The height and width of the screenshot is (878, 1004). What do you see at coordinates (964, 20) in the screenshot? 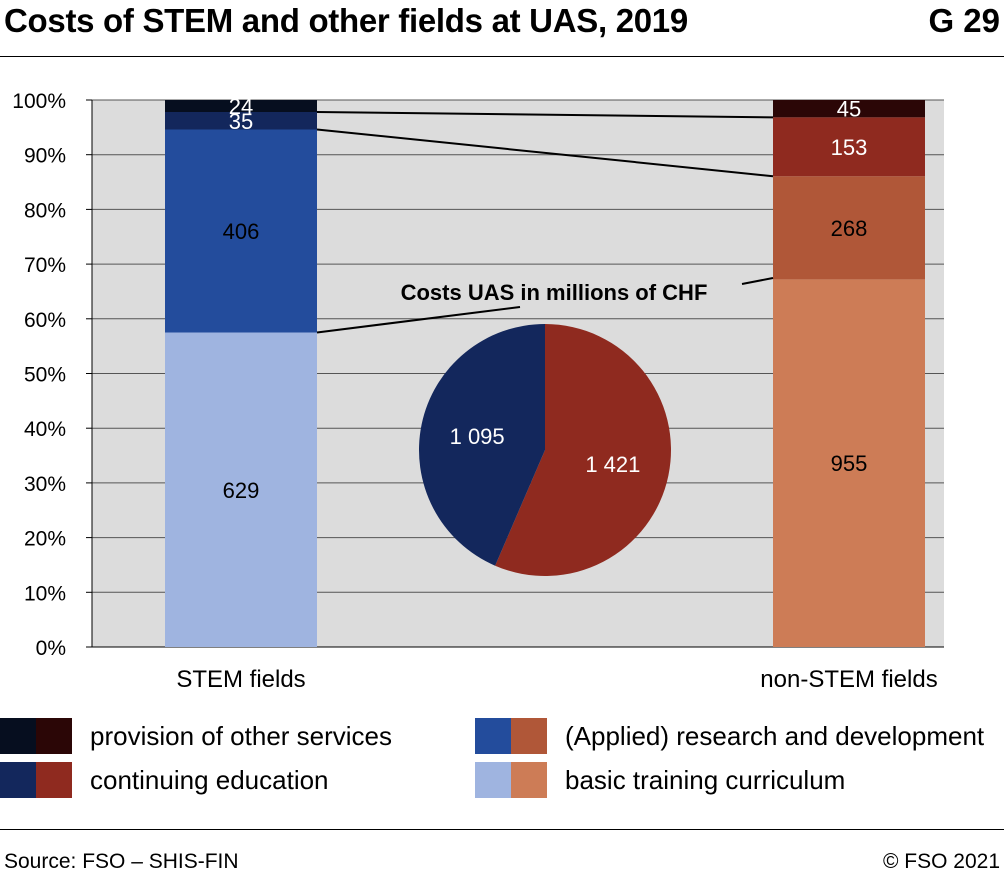
I see `graph-number: G 29` at bounding box center [964, 20].